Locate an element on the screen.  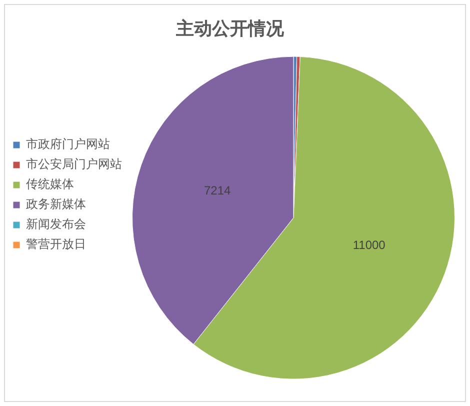
legend-label: 警营开放日 is located at coordinates (56, 244).